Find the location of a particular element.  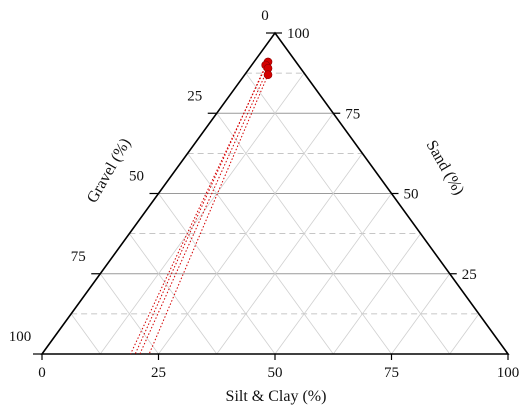

bottom-tick-label: 75 is located at coordinates (391, 373).